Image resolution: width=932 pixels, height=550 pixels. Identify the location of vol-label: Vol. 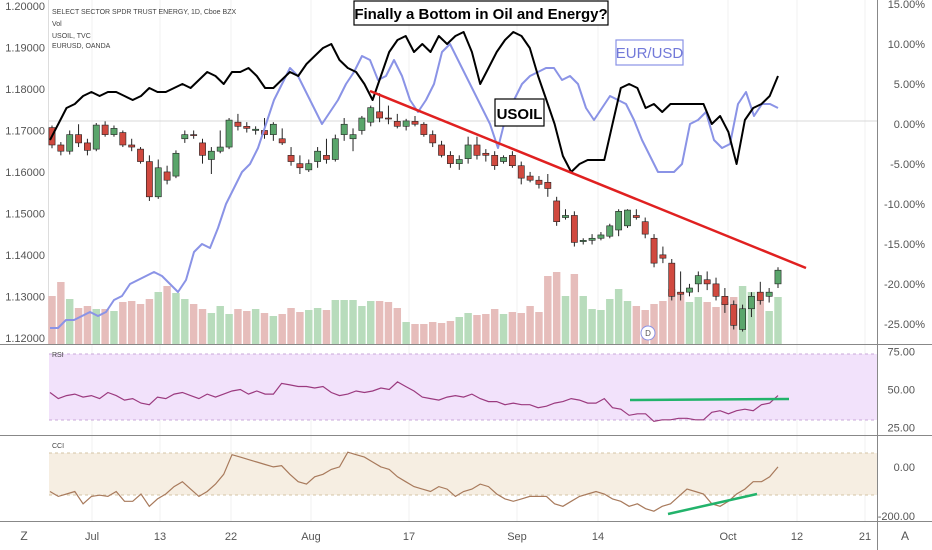
(57, 24).